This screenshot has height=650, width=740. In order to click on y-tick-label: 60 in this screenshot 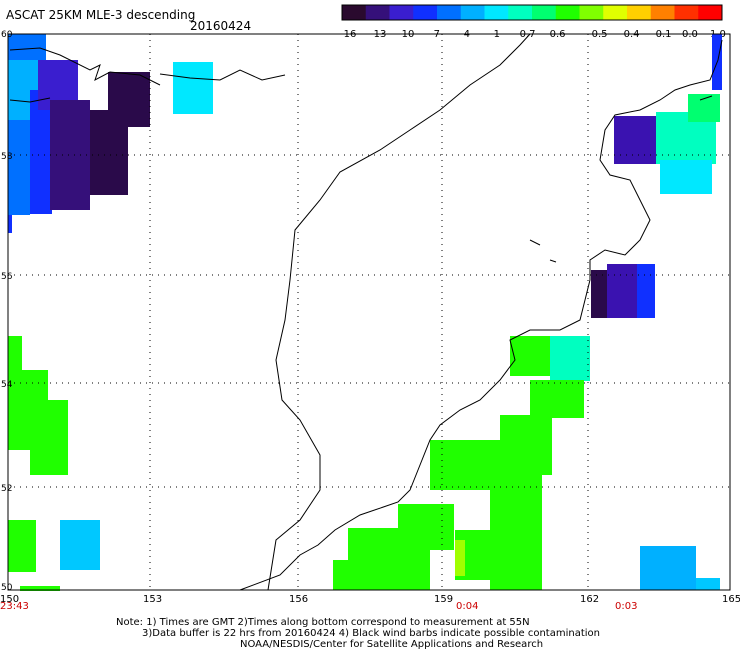, I will do `click(7, 35)`.